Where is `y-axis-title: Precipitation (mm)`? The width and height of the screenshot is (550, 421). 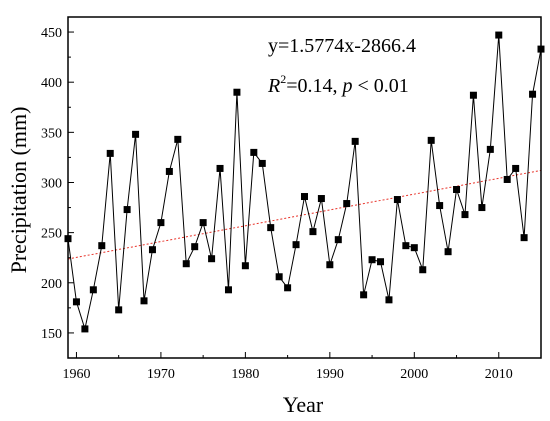
y-axis-title: Precipitation (mm) is located at coordinates (18, 190).